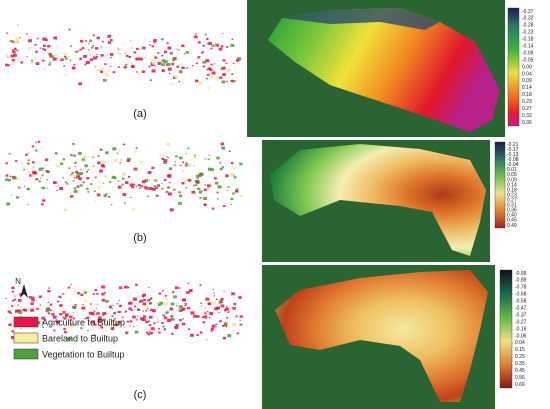 This screenshot has width=550, height=409. I want to click on north-label: N, so click(18, 281).